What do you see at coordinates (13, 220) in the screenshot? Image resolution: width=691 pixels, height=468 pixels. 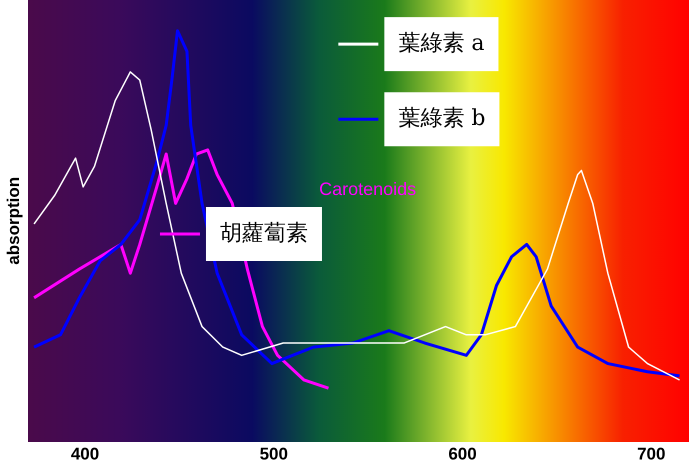 I see `y-axis-title: absorption` at bounding box center [13, 220].